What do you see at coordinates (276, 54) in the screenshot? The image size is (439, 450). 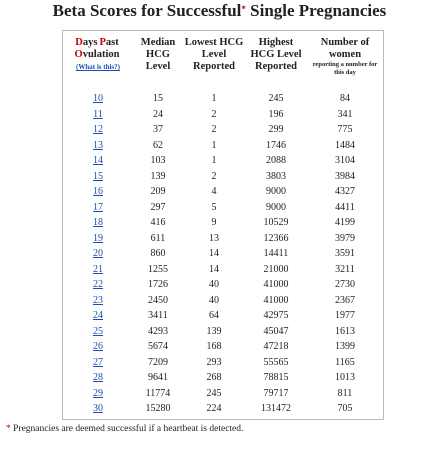 I see `highest-header: Highest HCG Level Reported` at bounding box center [276, 54].